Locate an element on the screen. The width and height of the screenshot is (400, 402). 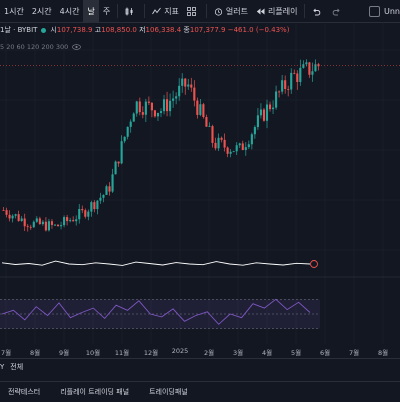
time-axis-label: 12월 is located at coordinates (151, 353).